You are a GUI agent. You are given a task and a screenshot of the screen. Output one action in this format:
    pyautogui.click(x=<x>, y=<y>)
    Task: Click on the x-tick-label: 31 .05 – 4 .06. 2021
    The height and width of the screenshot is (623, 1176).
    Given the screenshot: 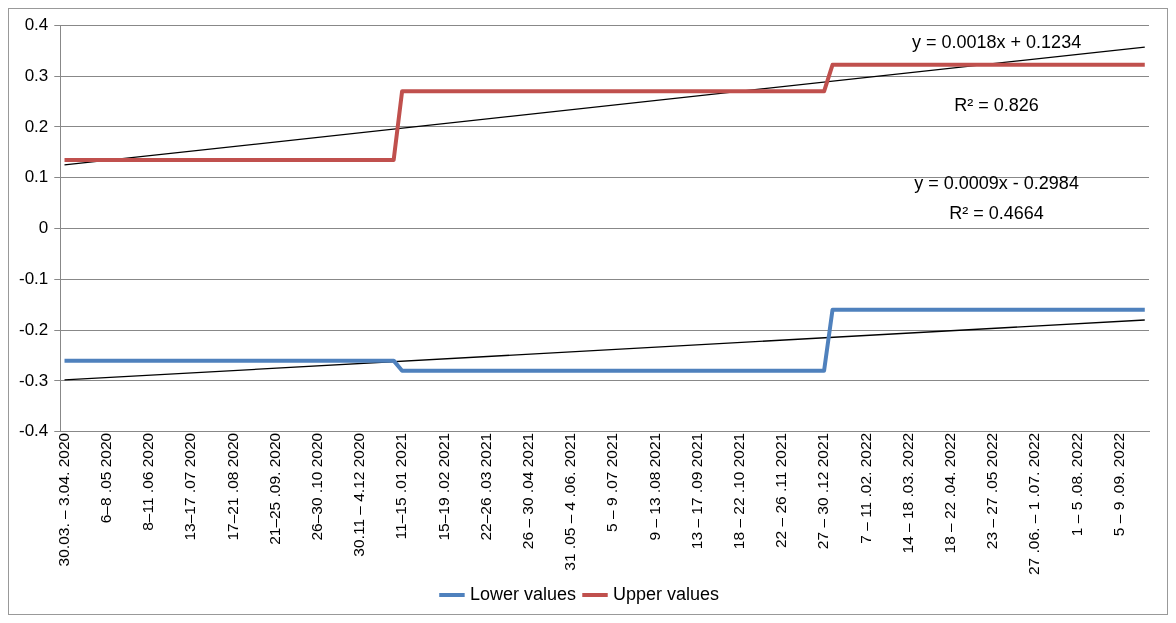 What is the action you would take?
    pyautogui.click(x=570, y=501)
    